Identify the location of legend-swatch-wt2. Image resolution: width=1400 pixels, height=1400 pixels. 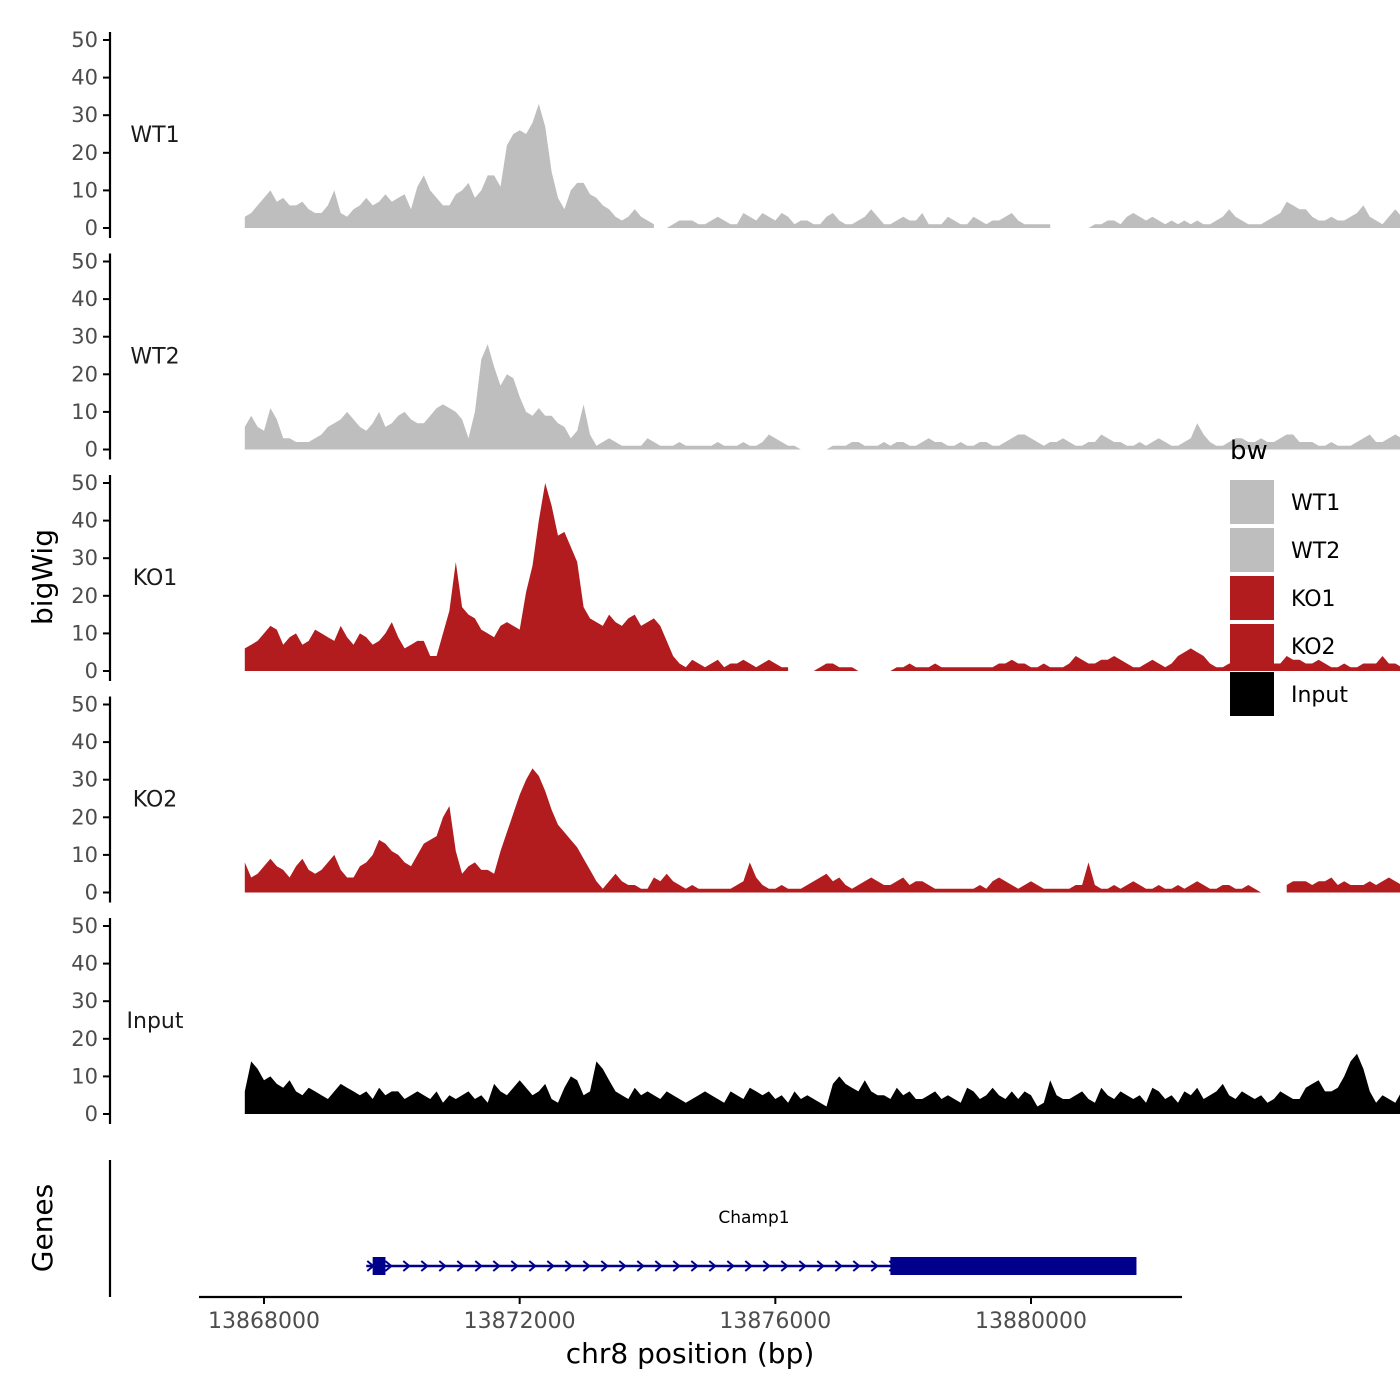
(1252, 550).